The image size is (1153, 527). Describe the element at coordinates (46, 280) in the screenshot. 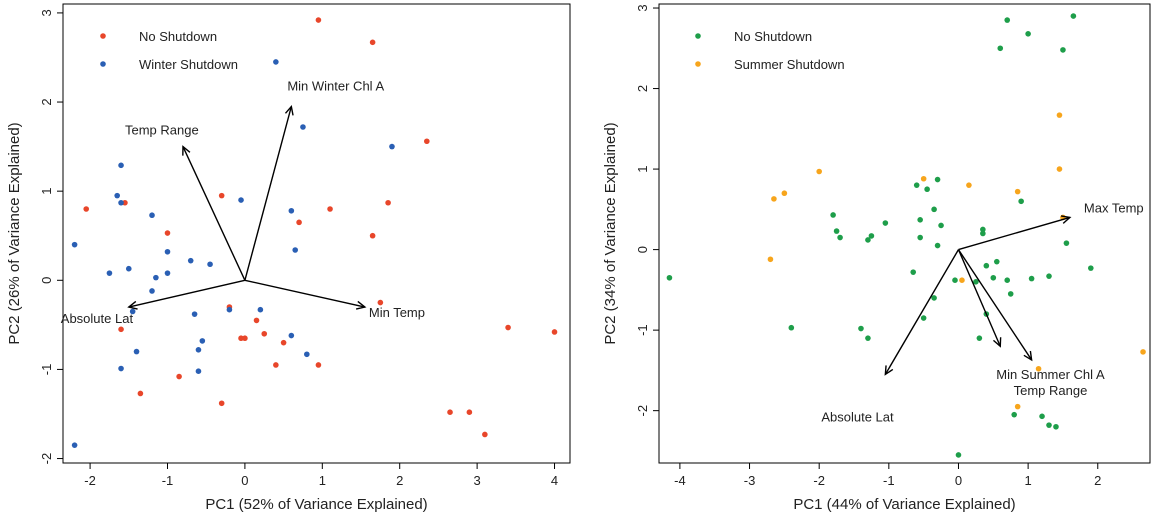

I see `y-tick-label: 0` at that location.